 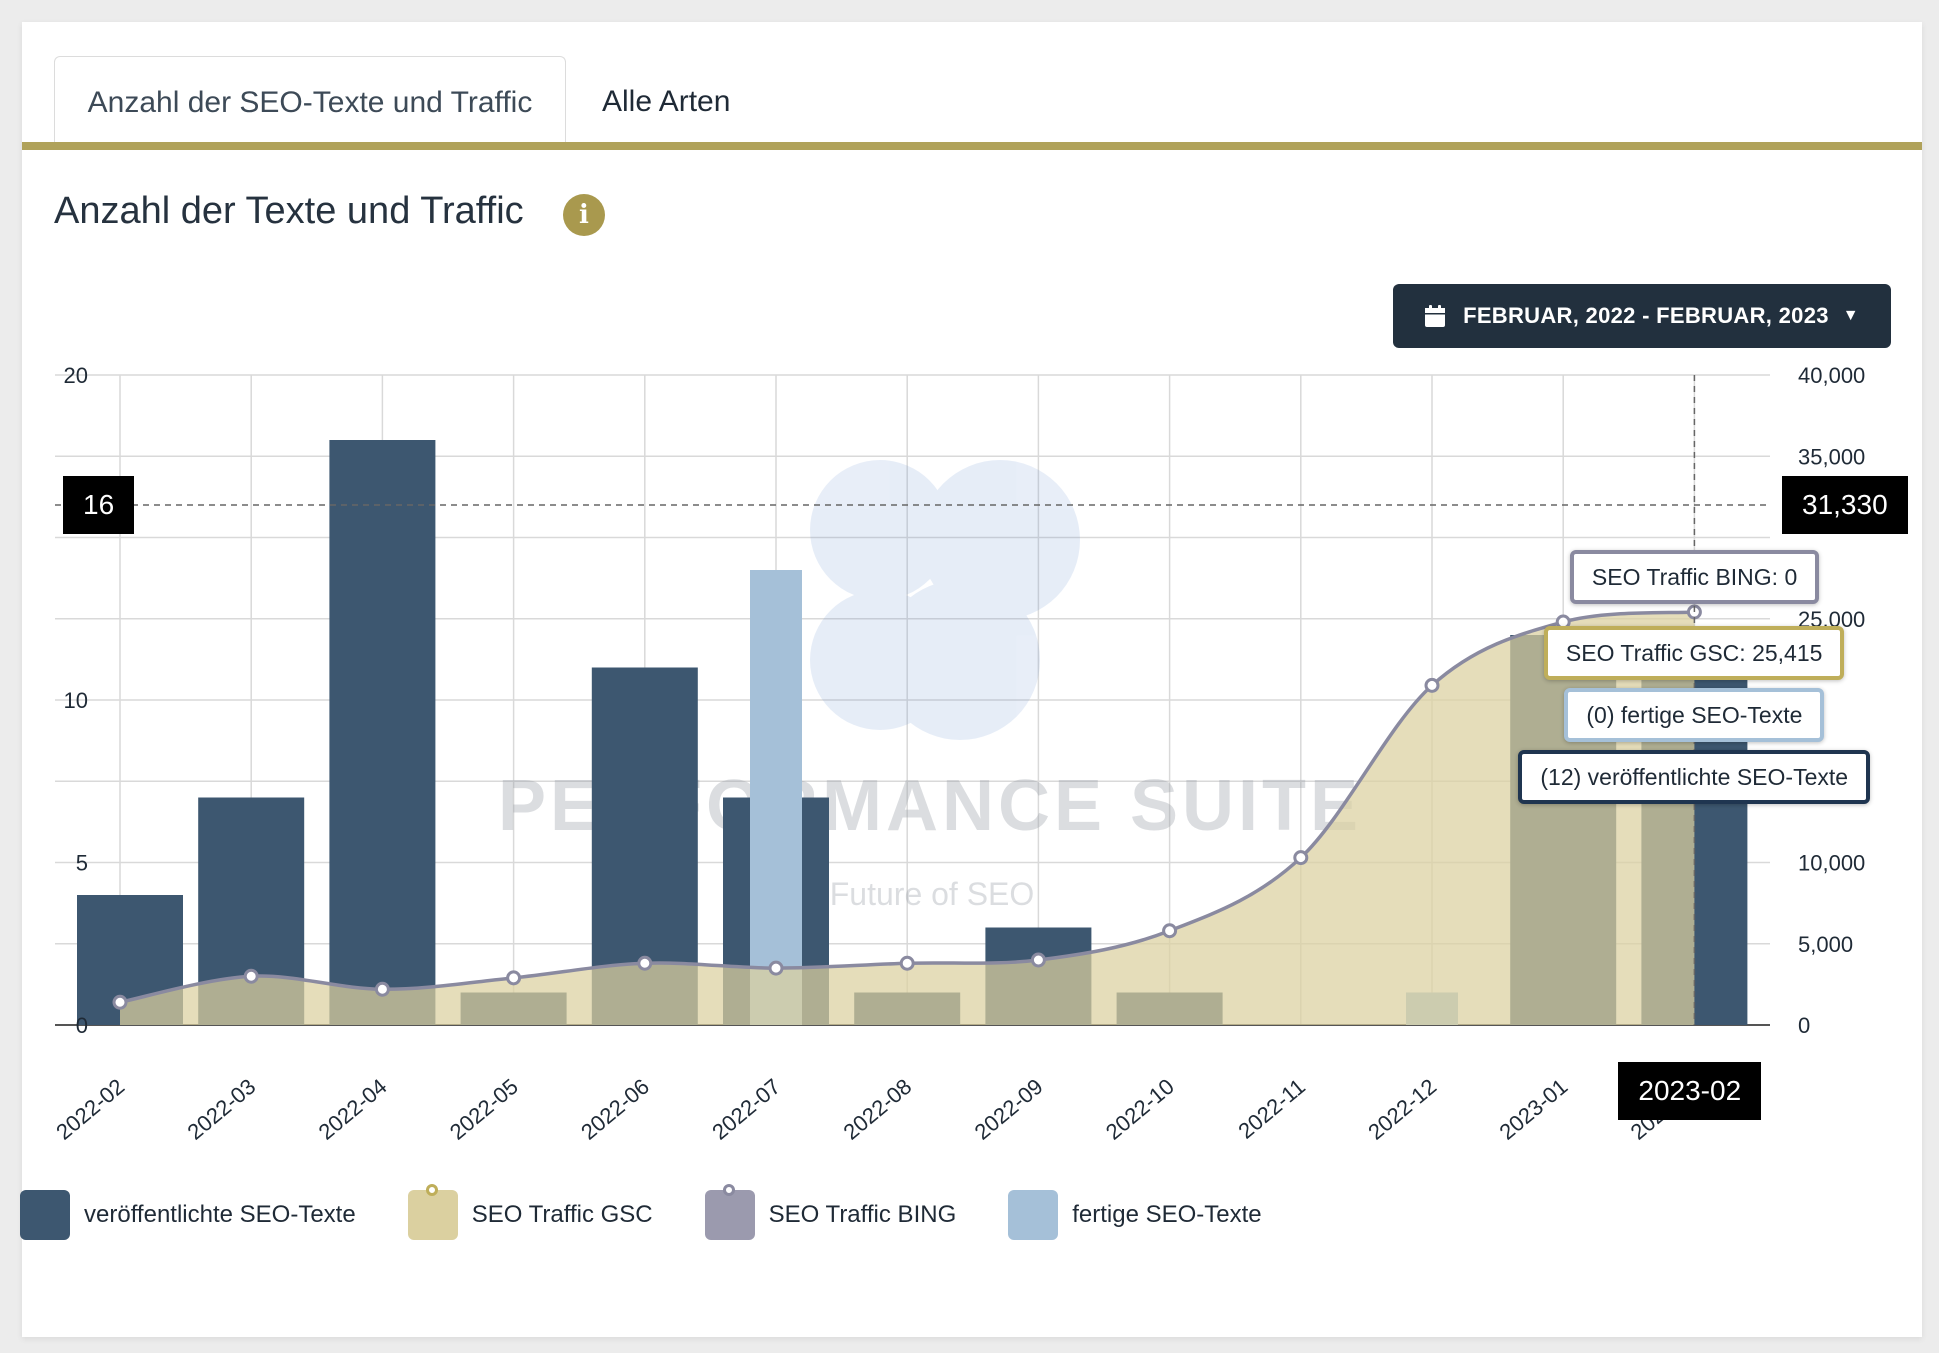 What do you see at coordinates (862, 1214) in the screenshot?
I see `legend-label: SEO Traffic BING` at bounding box center [862, 1214].